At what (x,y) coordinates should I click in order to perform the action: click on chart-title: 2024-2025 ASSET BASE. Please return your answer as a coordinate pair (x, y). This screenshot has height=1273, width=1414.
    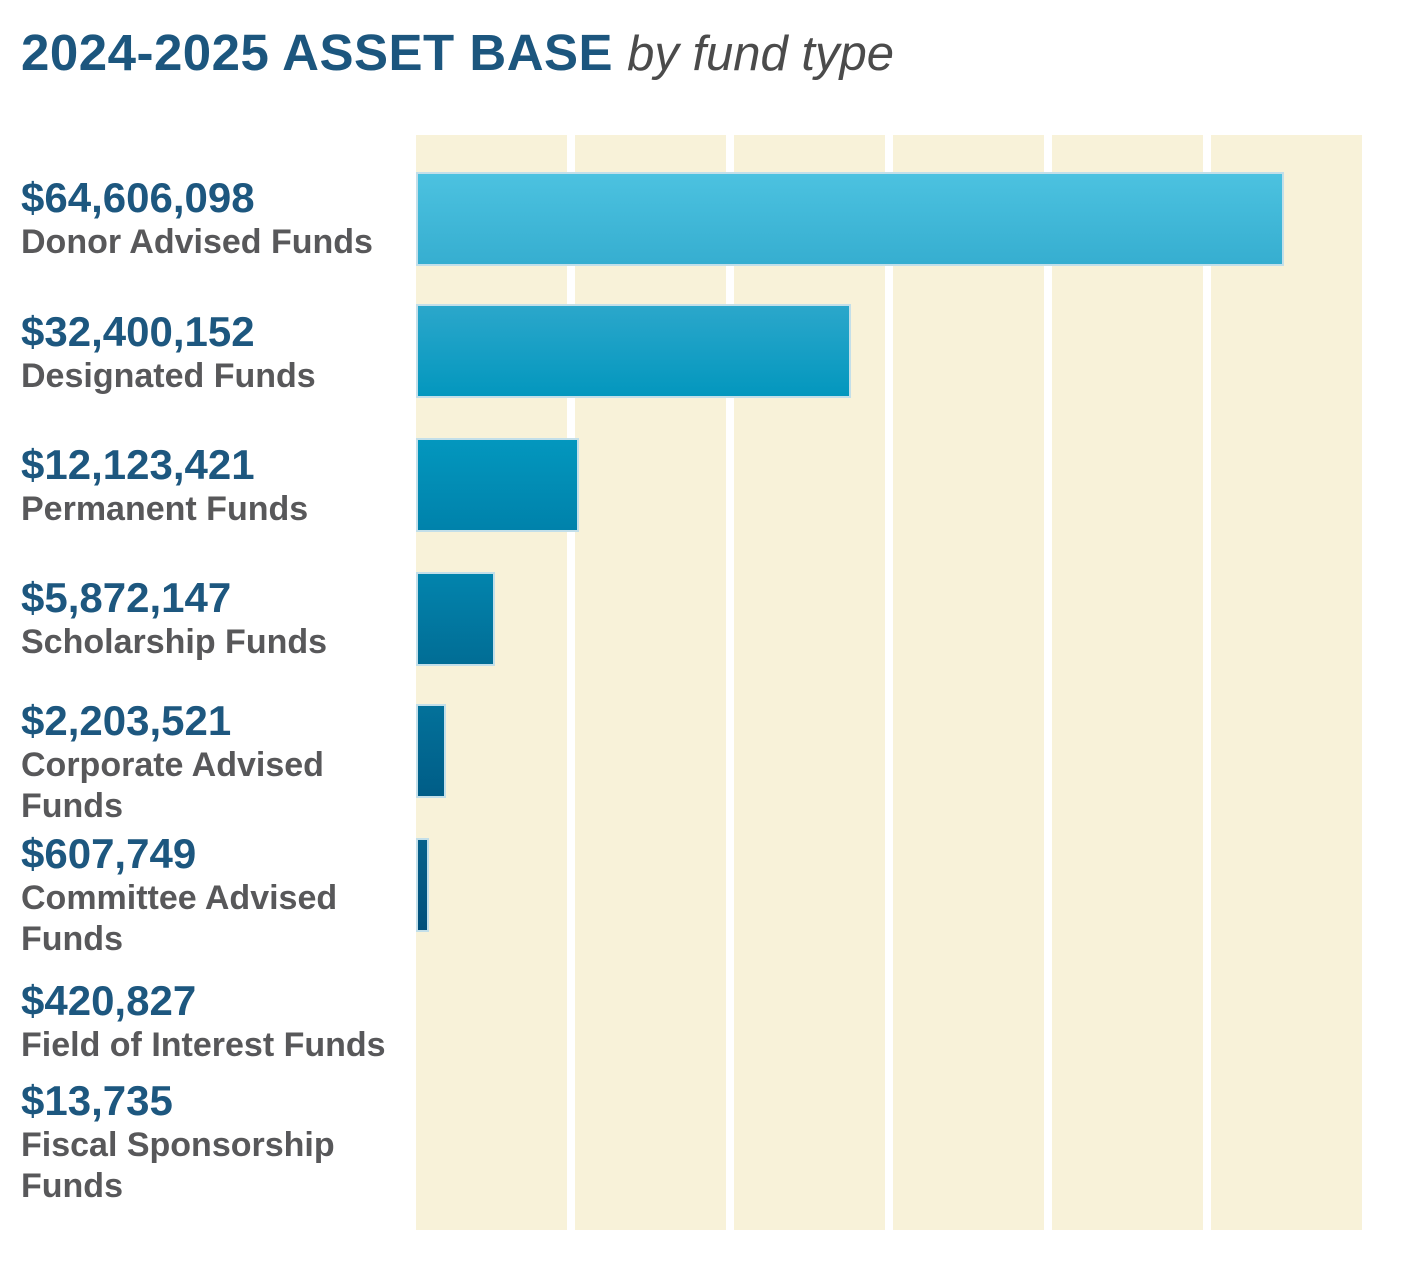
    Looking at the image, I should click on (317, 52).